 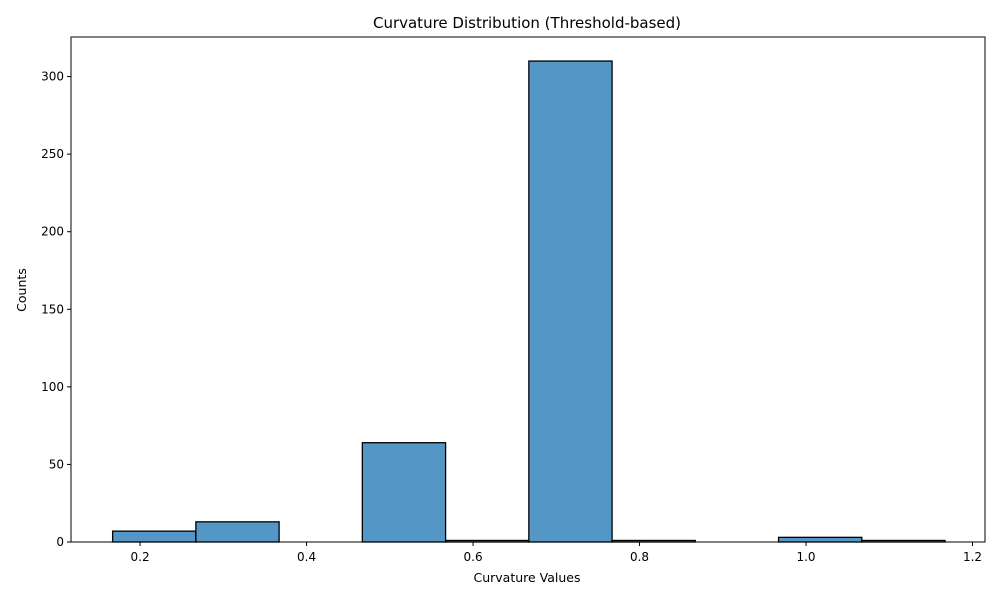 What do you see at coordinates (306, 557) in the screenshot?
I see `x-tick-label-1: 0.4` at bounding box center [306, 557].